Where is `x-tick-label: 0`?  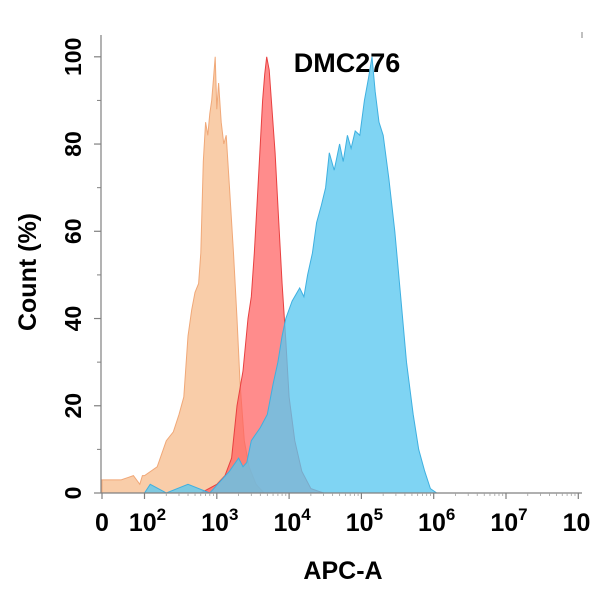
x-tick-label: 0 is located at coordinates (102, 523).